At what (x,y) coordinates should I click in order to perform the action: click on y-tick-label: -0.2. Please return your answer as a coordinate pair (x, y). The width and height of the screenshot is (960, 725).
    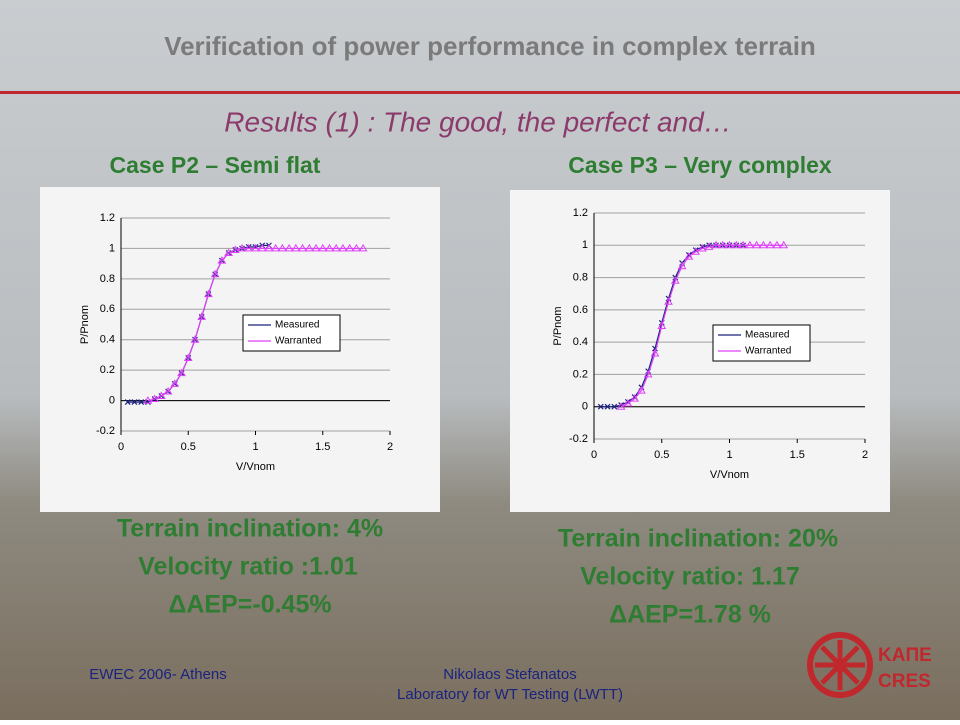
    Looking at the image, I should click on (105, 431).